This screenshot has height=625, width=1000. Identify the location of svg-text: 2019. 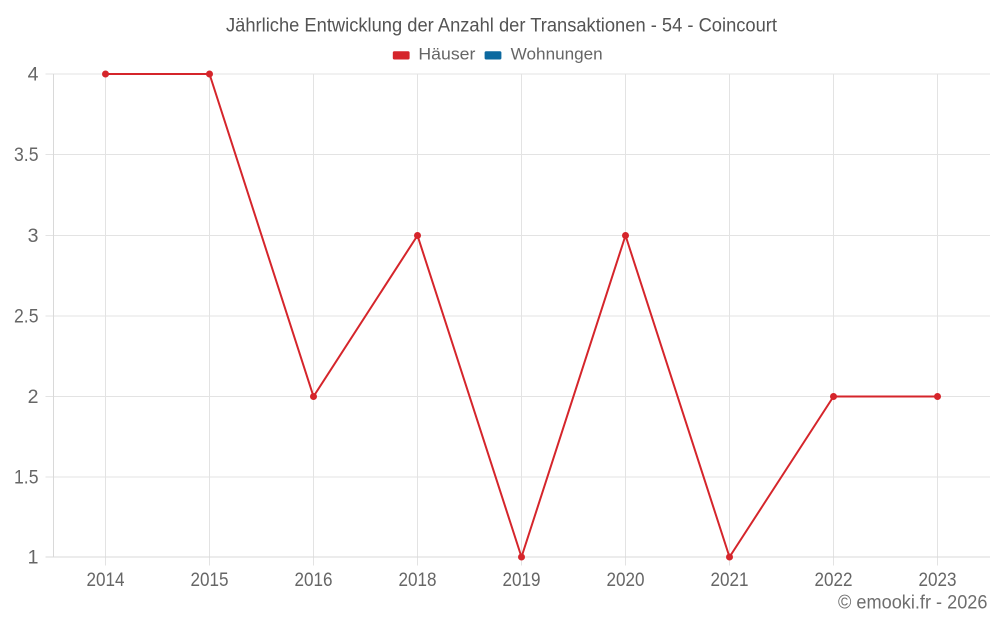
(522, 580).